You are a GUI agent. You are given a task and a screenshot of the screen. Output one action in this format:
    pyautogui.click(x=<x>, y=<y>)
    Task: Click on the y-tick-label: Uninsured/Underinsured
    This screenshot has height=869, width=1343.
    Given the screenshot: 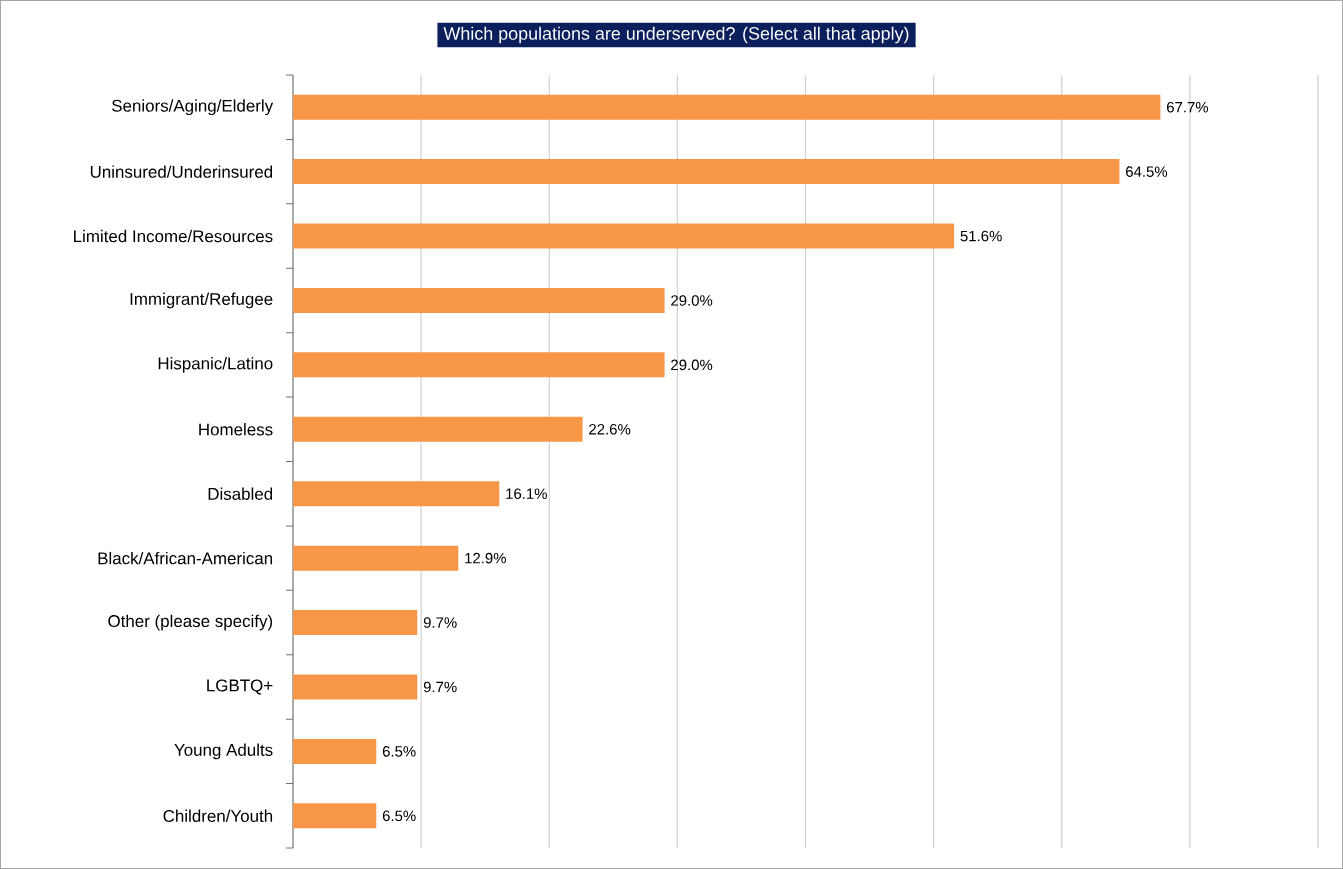 What is the action you would take?
    pyautogui.click(x=181, y=171)
    